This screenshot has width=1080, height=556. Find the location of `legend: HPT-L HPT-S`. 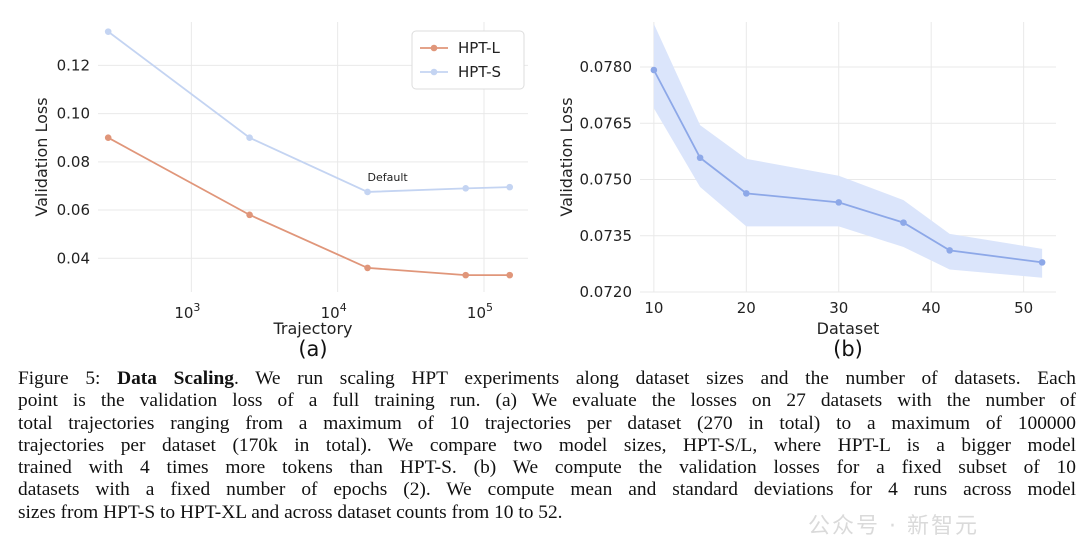

legend: HPT-L HPT-S is located at coordinates (468, 60).